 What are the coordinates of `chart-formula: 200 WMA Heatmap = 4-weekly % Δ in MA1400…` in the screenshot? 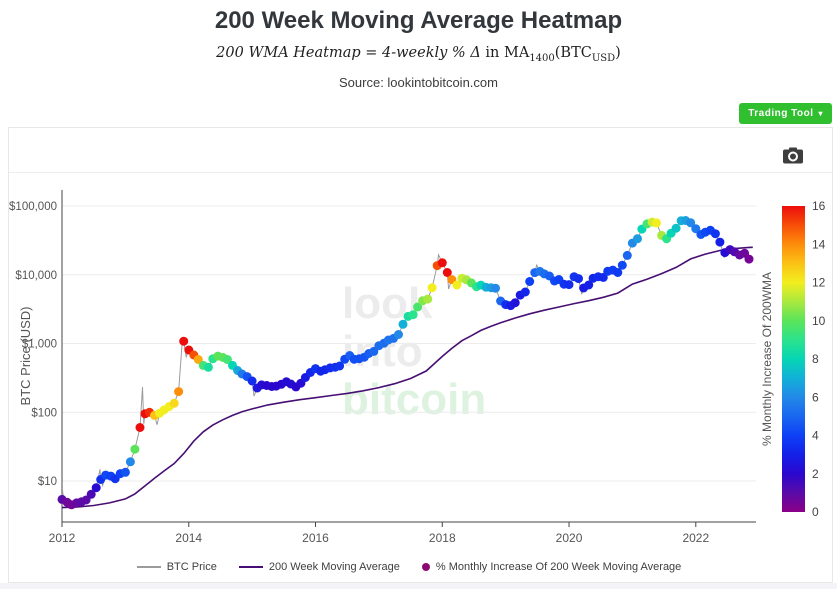 It's located at (418, 54).